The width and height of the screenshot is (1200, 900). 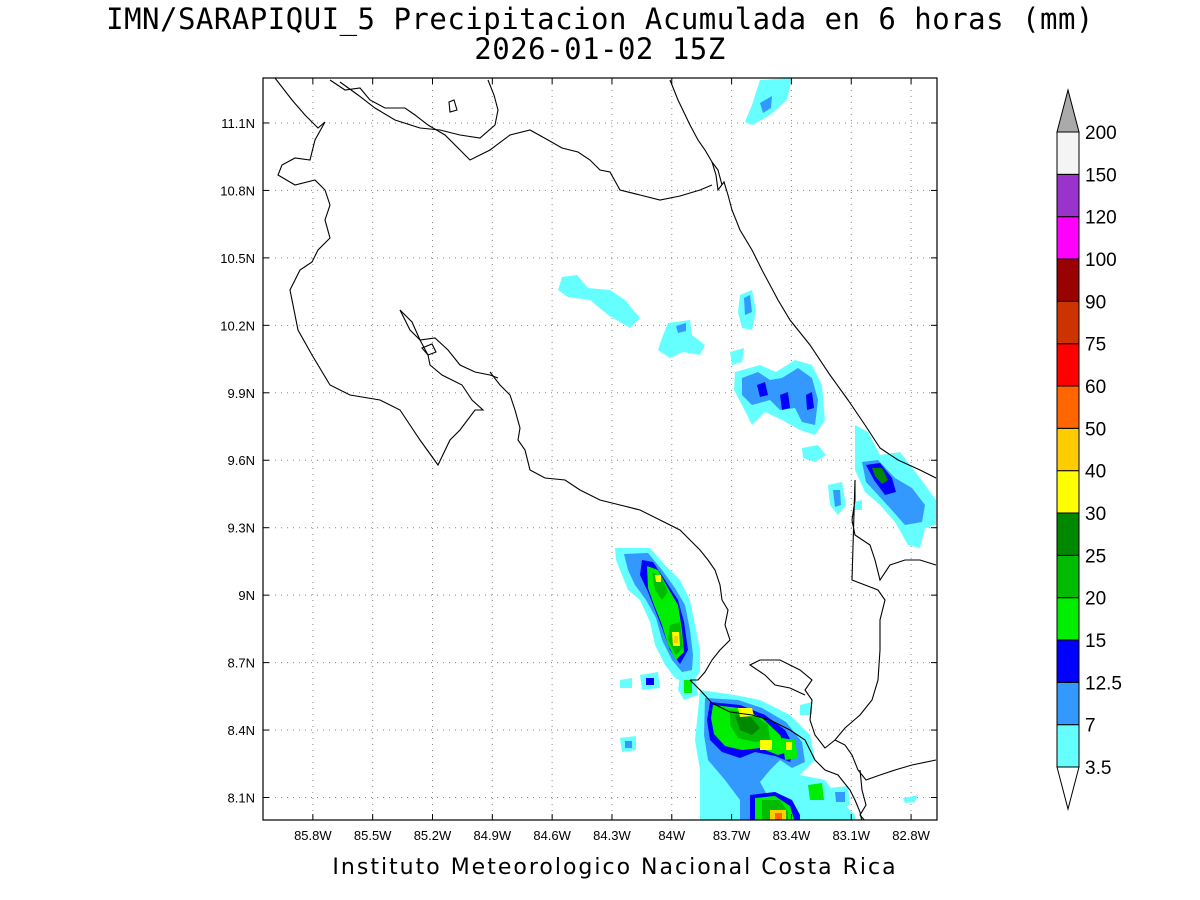 I want to click on nicoya-island, so click(x=429, y=349).